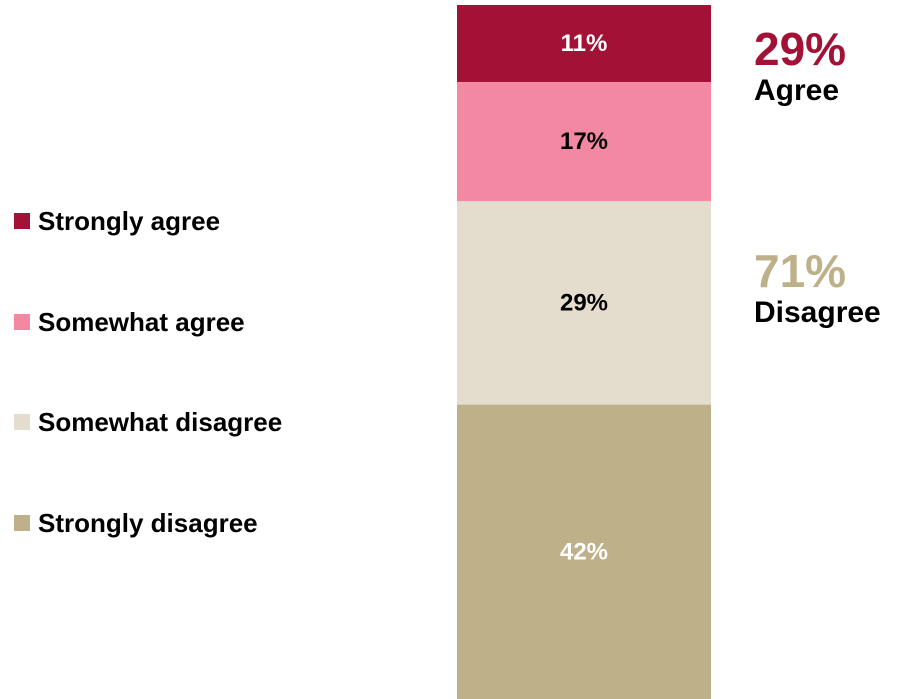 Image resolution: width=918 pixels, height=699 pixels. Describe the element at coordinates (148, 522) in the screenshot. I see `legend-label-strongly-disagree: Strongly disagree` at that location.